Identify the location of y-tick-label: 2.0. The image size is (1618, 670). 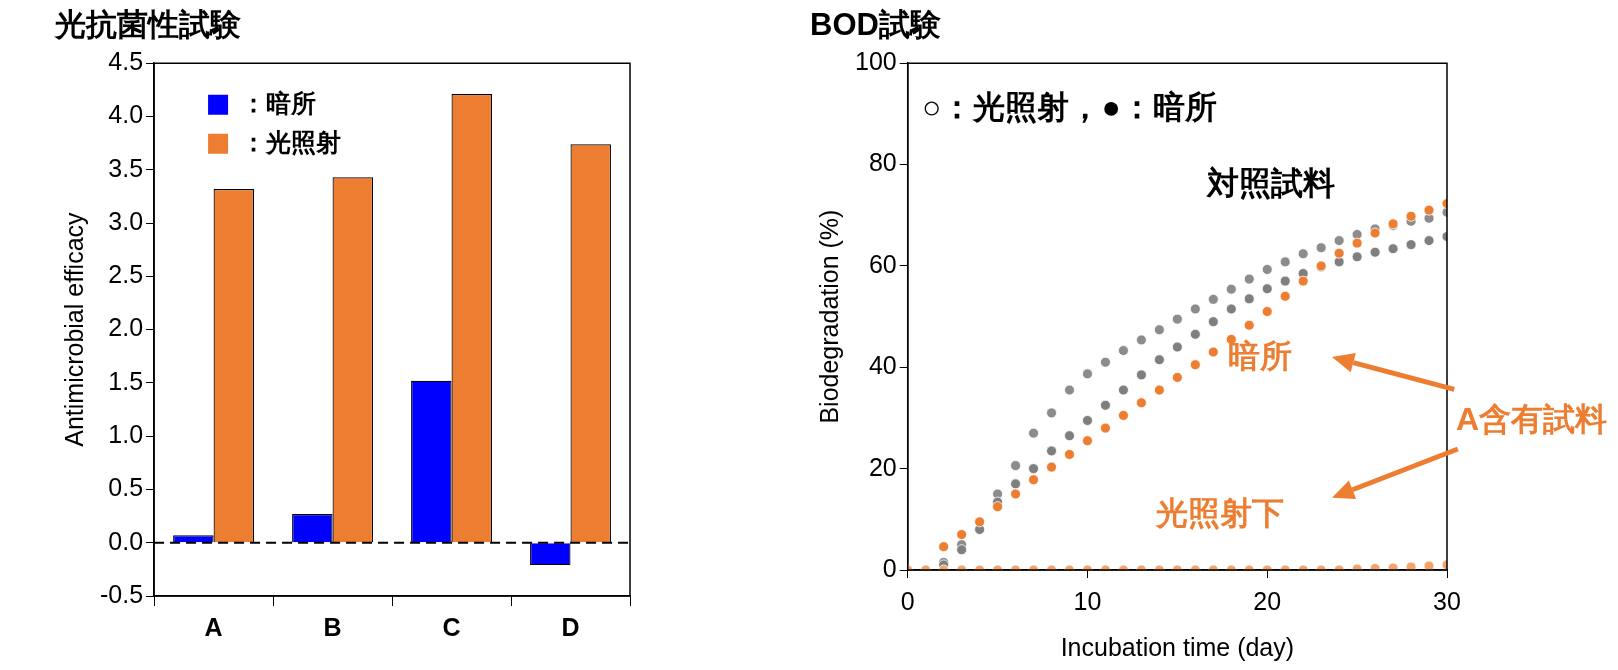
(126, 327).